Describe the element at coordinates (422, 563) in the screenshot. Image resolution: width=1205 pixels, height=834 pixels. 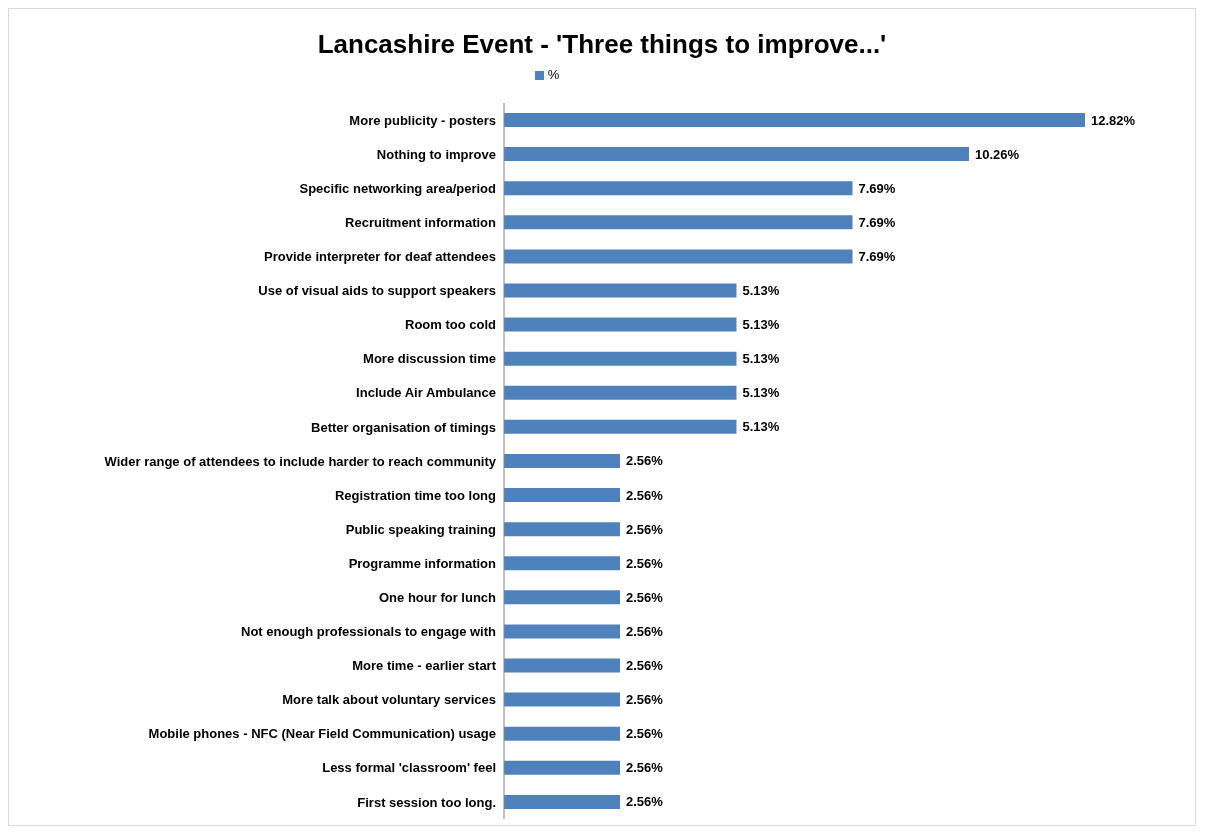
I see `y-tick-label: Programme information` at that location.